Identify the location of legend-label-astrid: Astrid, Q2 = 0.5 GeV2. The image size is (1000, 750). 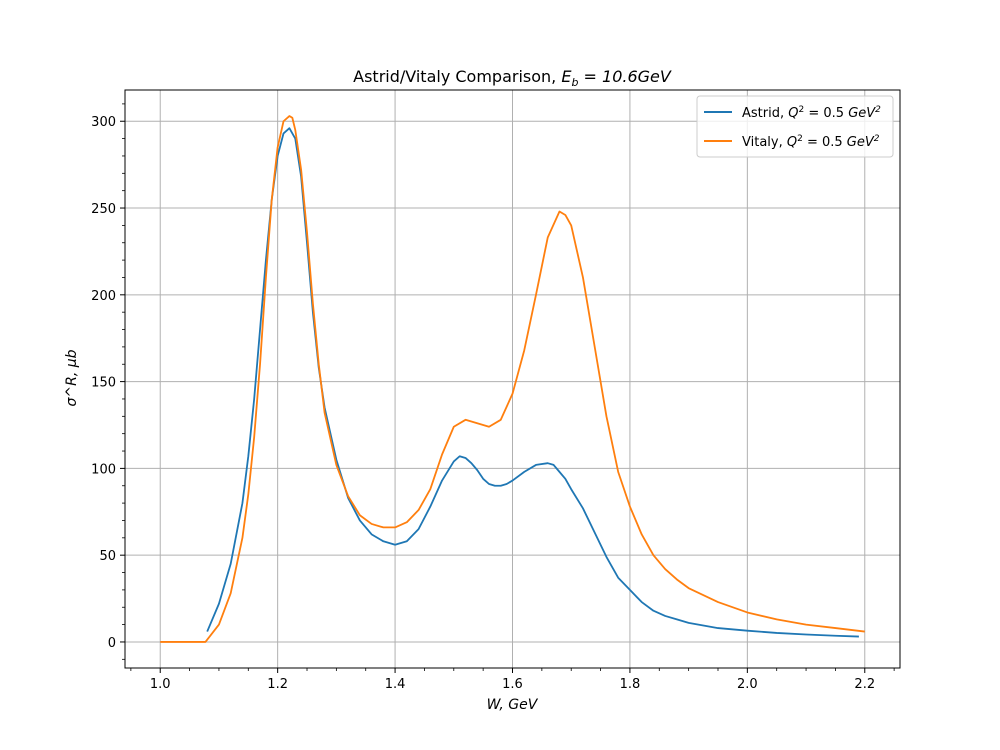
(811, 113).